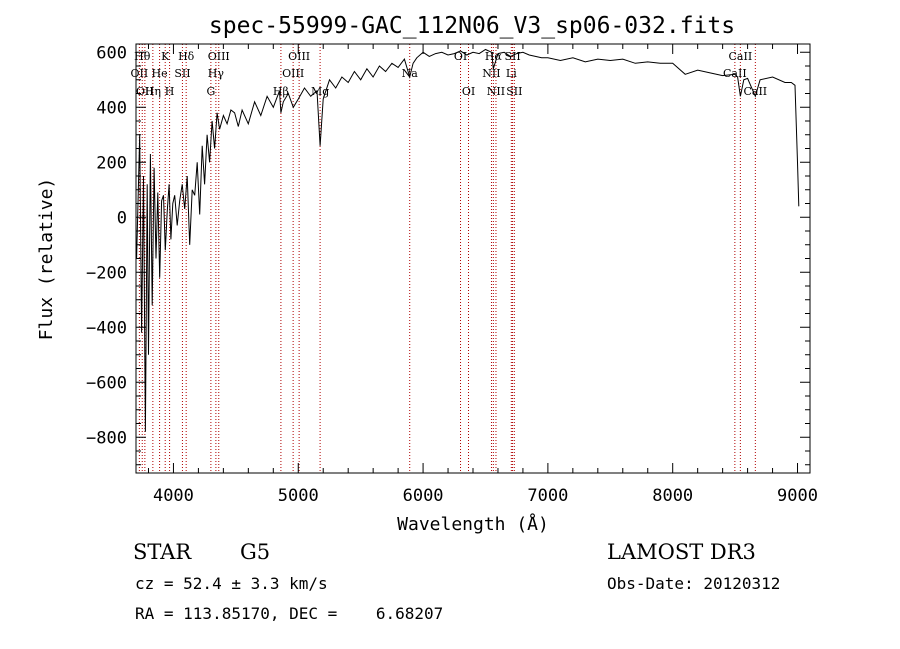 The image size is (900, 649). I want to click on line-marker-label: H, so click(170, 91).